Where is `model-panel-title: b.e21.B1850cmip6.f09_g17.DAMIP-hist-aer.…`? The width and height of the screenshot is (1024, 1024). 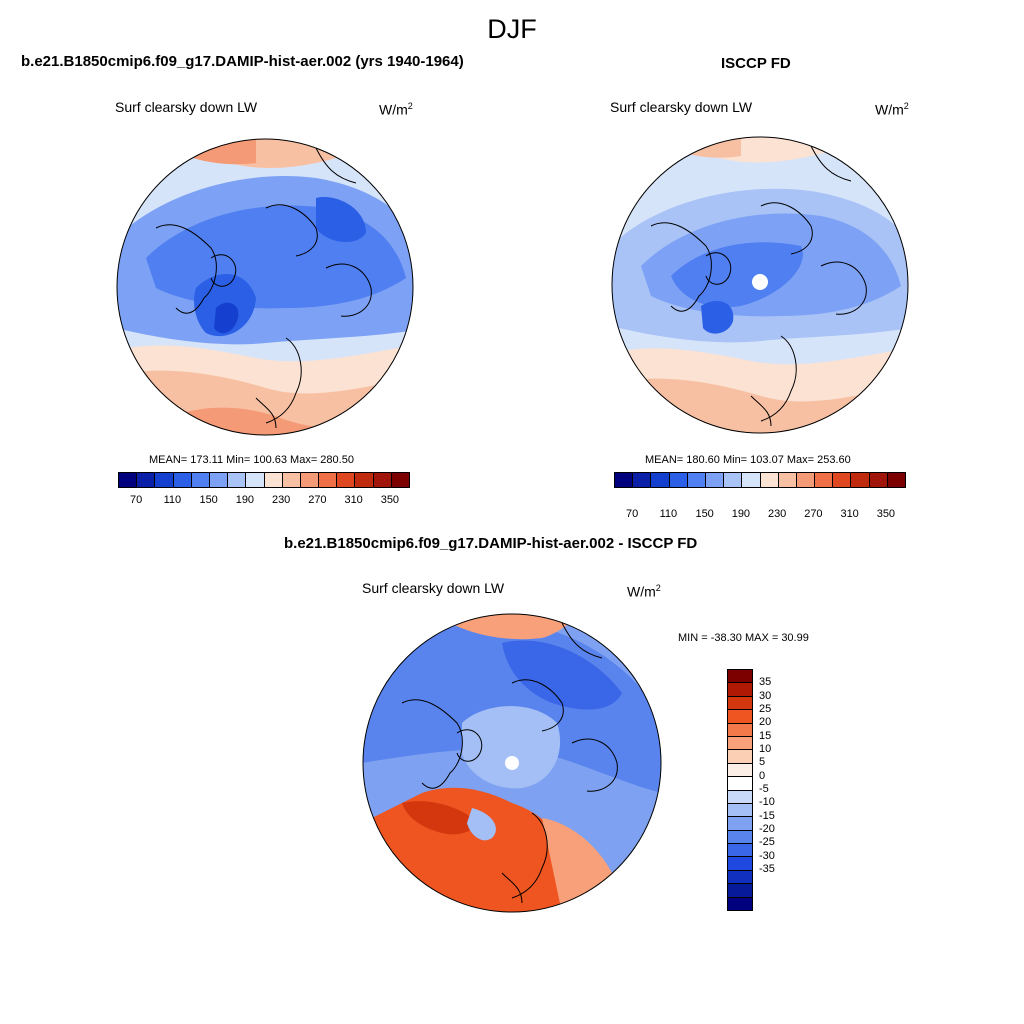 model-panel-title: b.e21.B1850cmip6.f09_g17.DAMIP-hist-aer.… is located at coordinates (242, 61).